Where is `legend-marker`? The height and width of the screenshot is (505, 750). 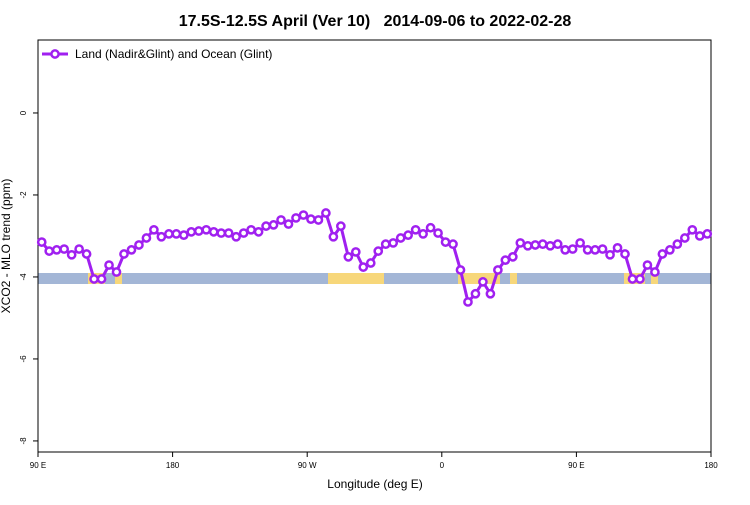 legend-marker is located at coordinates (55, 54).